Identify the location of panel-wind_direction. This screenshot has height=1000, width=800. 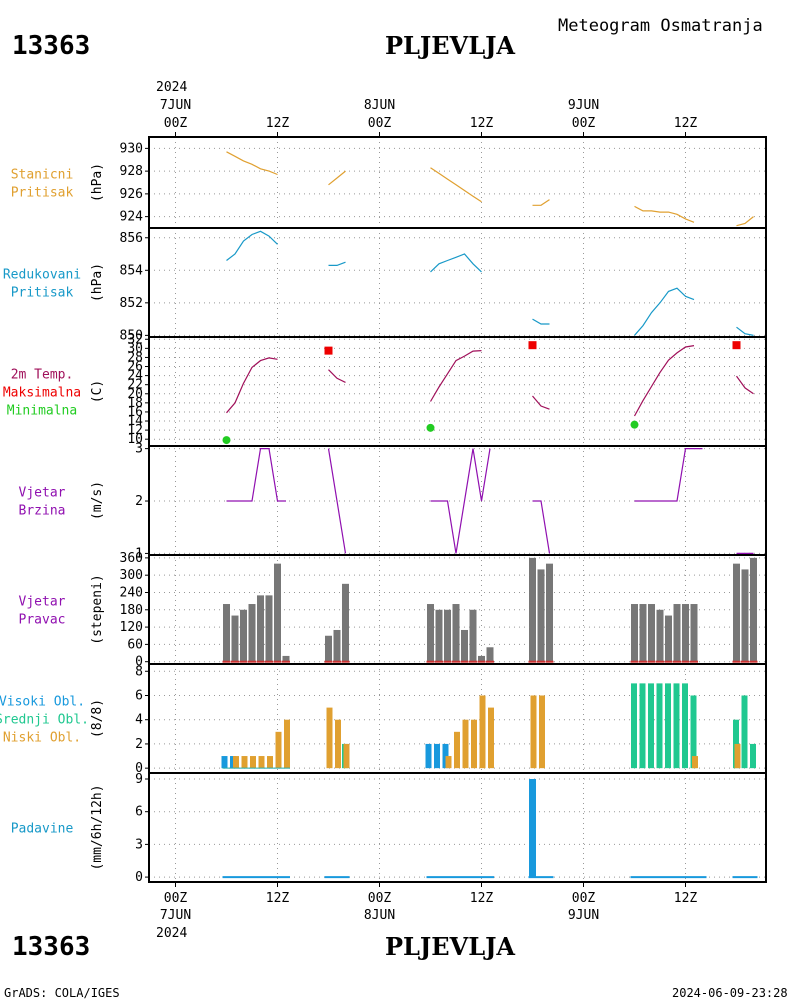
(456, 609).